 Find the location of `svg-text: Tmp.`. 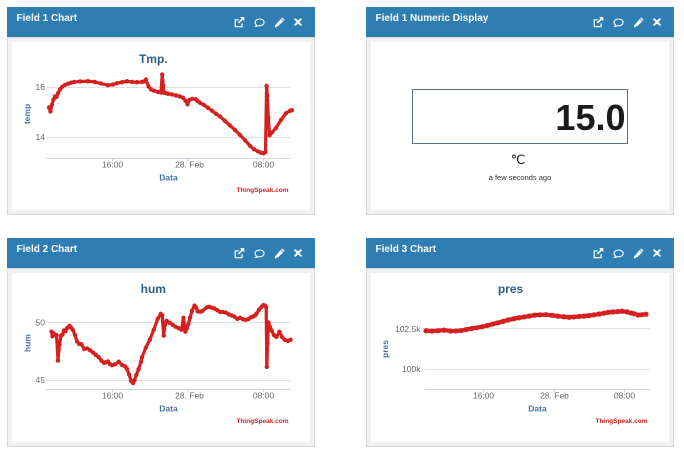

svg-text: Tmp. is located at coordinates (153, 59).